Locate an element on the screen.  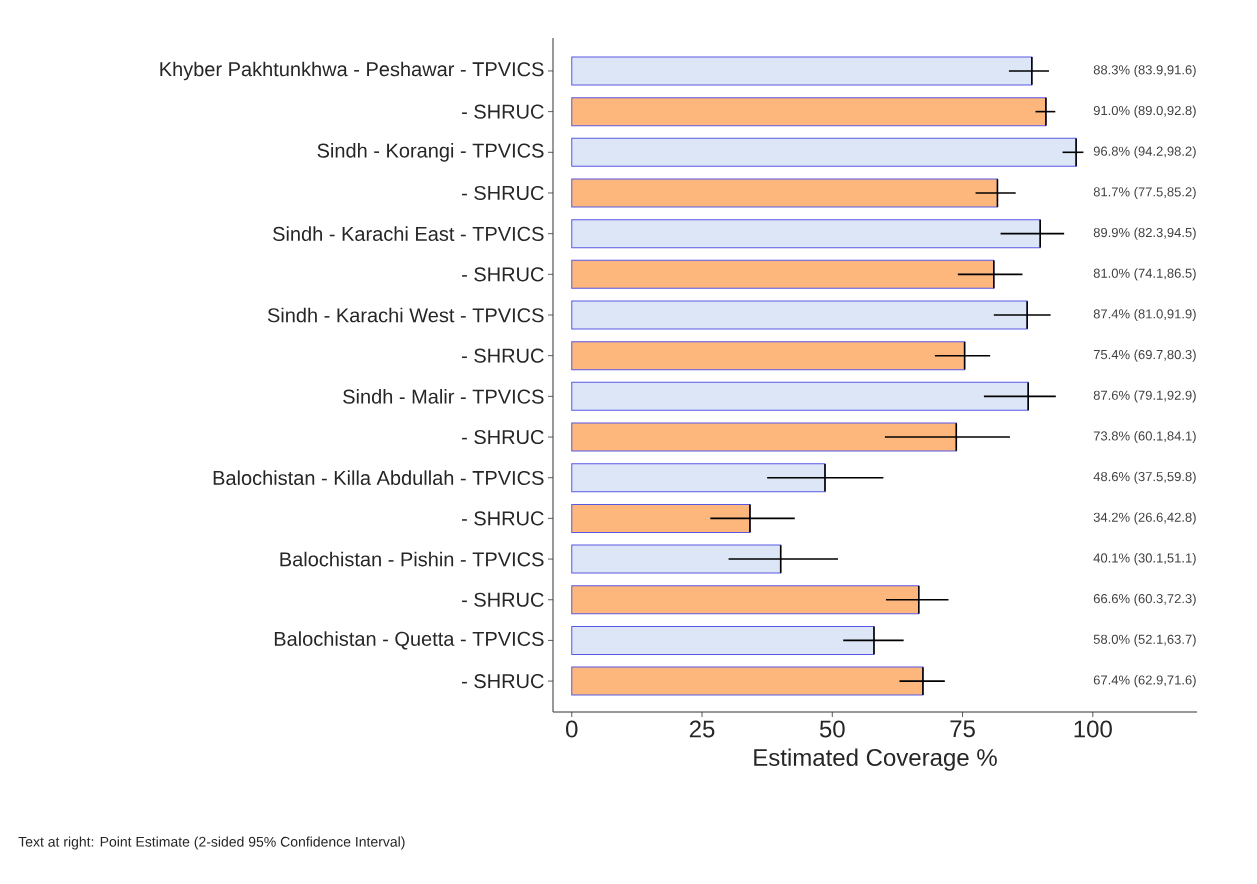
x-tick-label: 100 is located at coordinates (1093, 729).